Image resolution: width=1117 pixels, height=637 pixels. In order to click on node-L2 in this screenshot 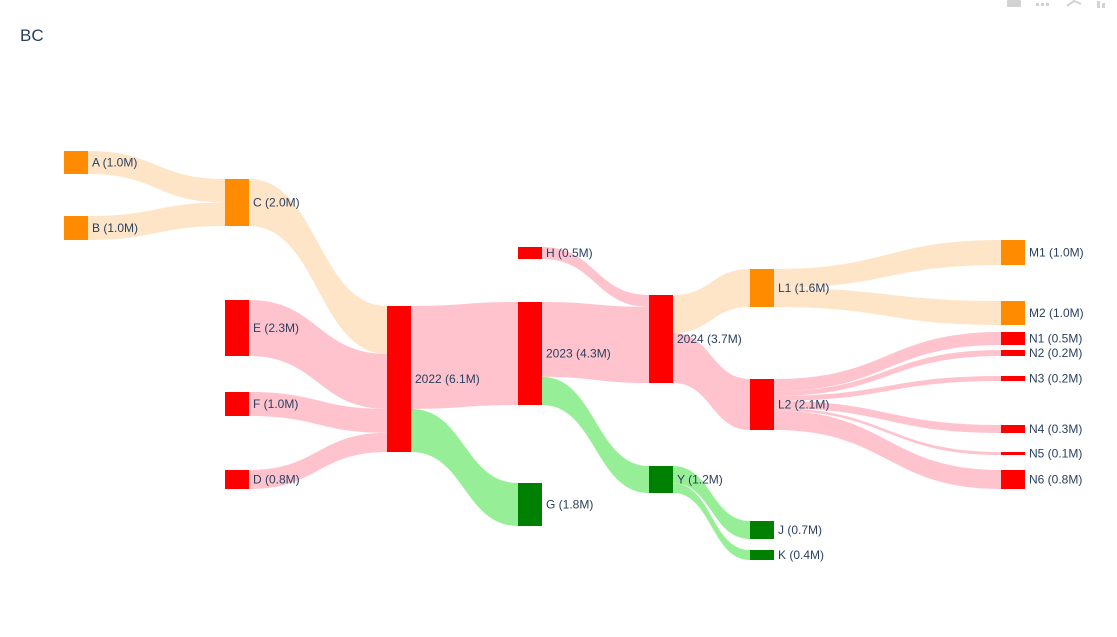, I will do `click(762, 404)`.